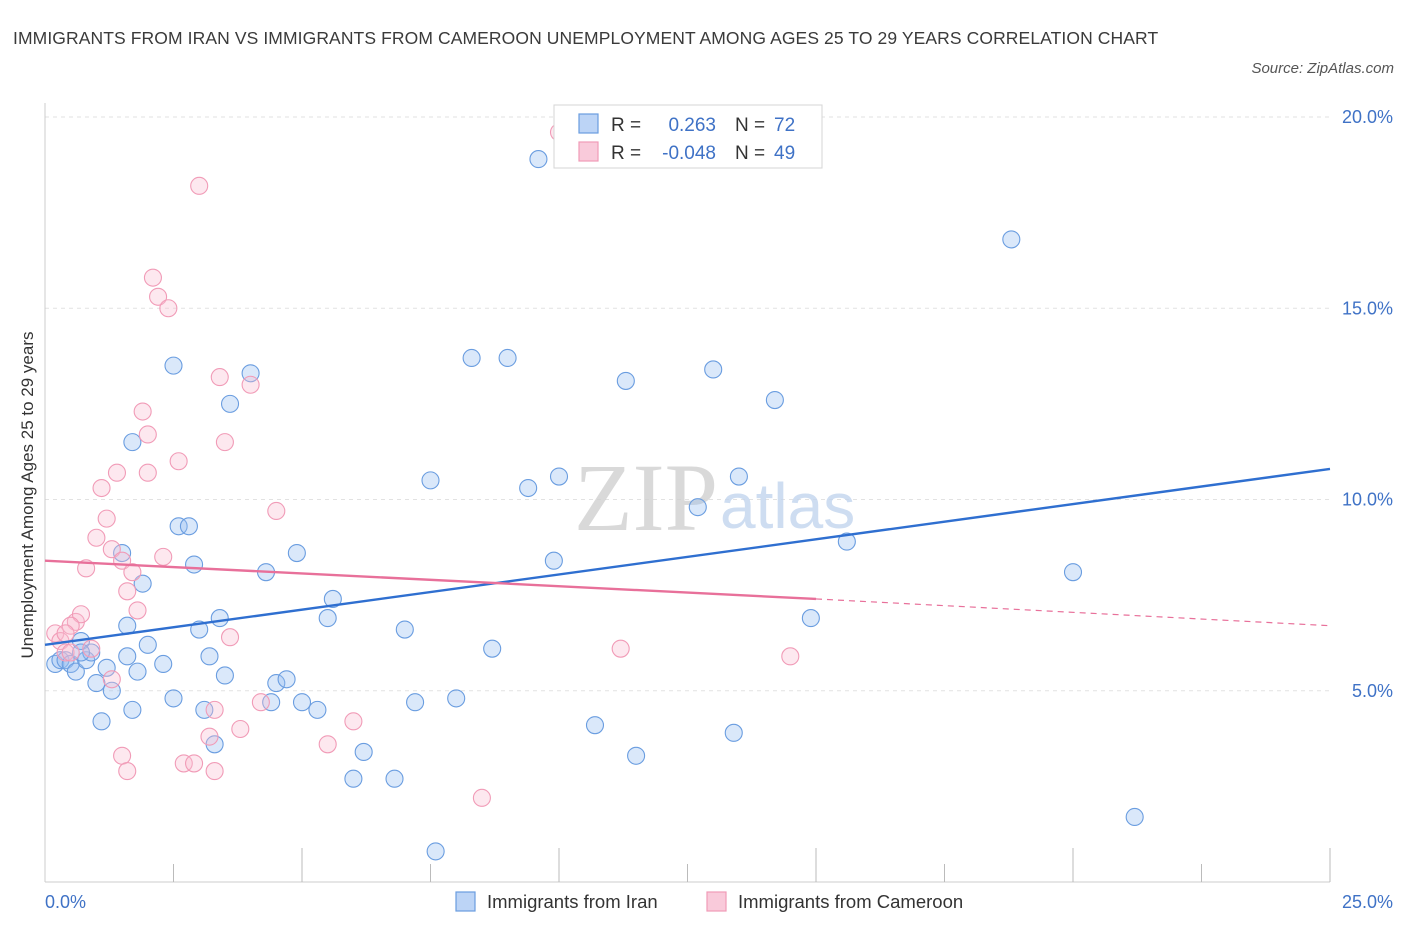 This screenshot has height=930, width=1406. Describe the element at coordinates (784, 153) in the screenshot. I see `legend-n-value-cameroon: 49` at that location.